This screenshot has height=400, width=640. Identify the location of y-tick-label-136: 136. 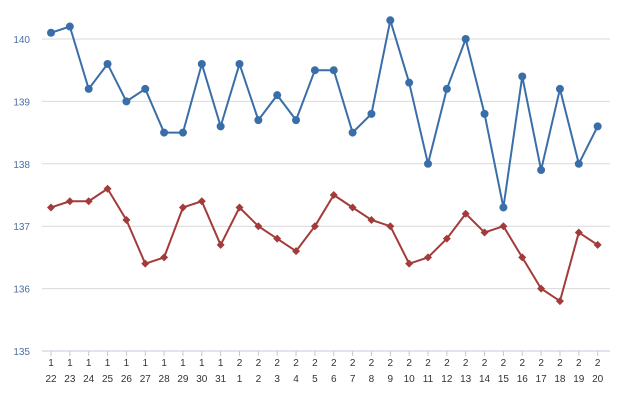
(21, 290).